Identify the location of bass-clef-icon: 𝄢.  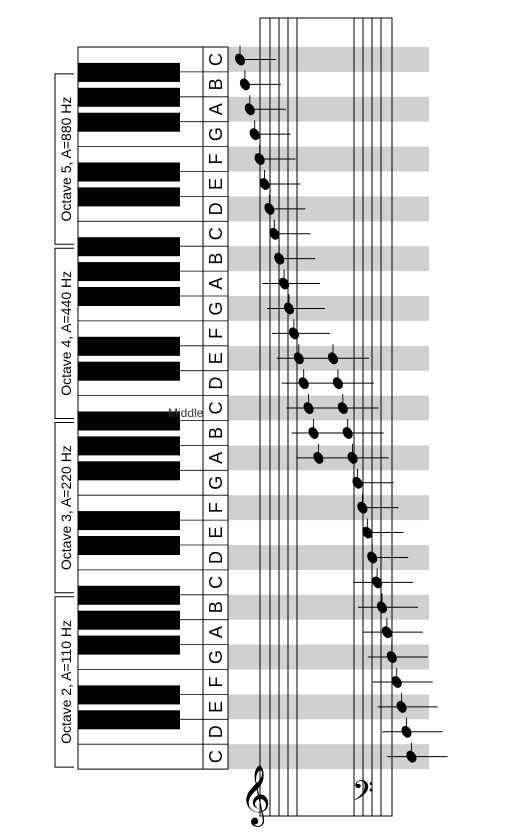
(363, 795).